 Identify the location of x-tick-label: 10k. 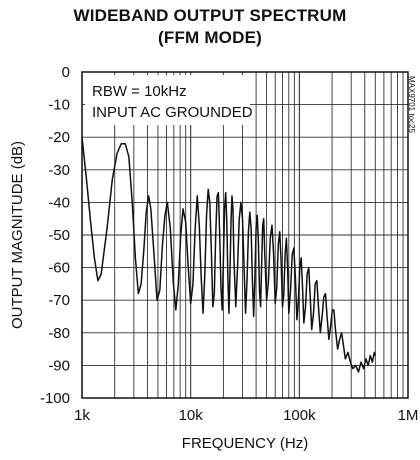
(191, 415).